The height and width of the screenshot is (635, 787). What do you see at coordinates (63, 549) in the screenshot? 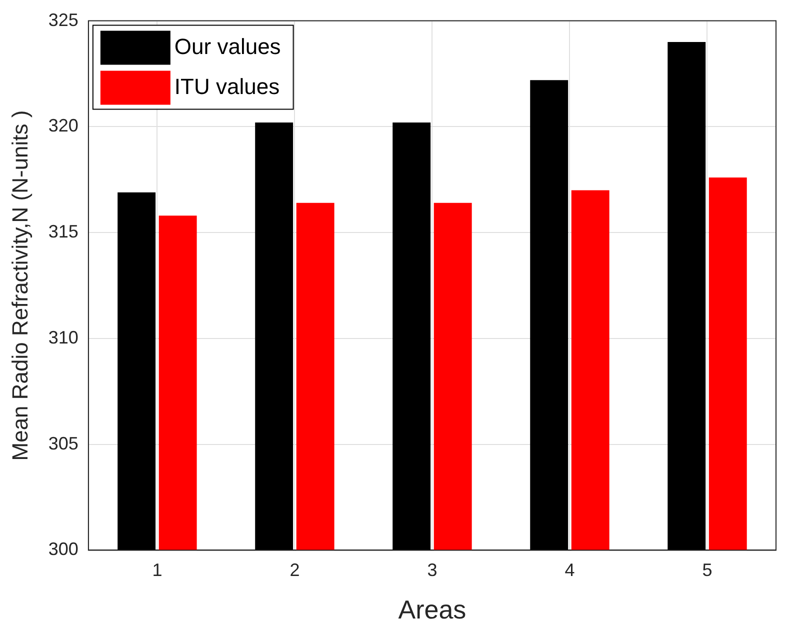
I see `y-tick-label: 300` at bounding box center [63, 549].